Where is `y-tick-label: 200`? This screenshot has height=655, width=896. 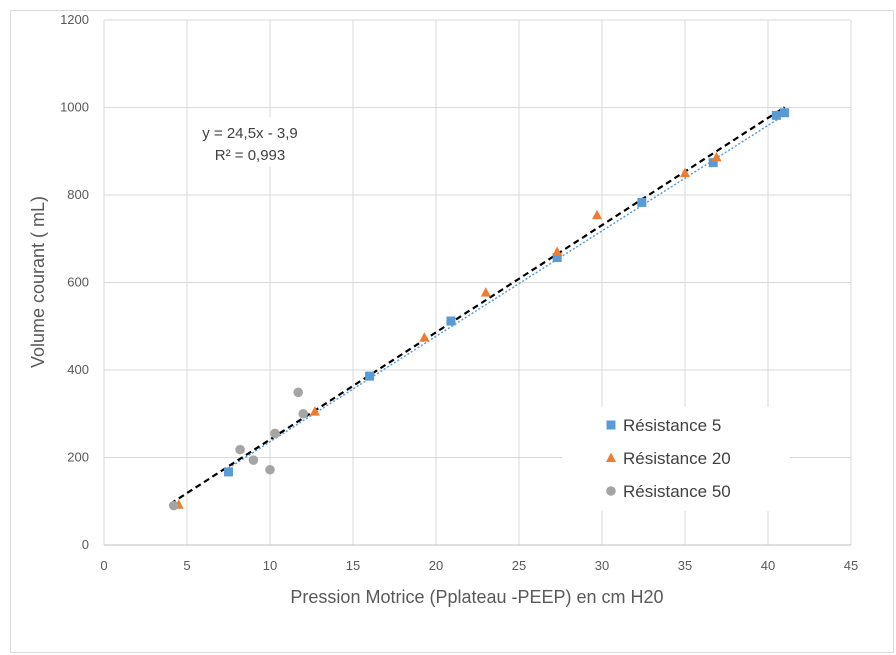 y-tick-label: 200 is located at coordinates (78, 457).